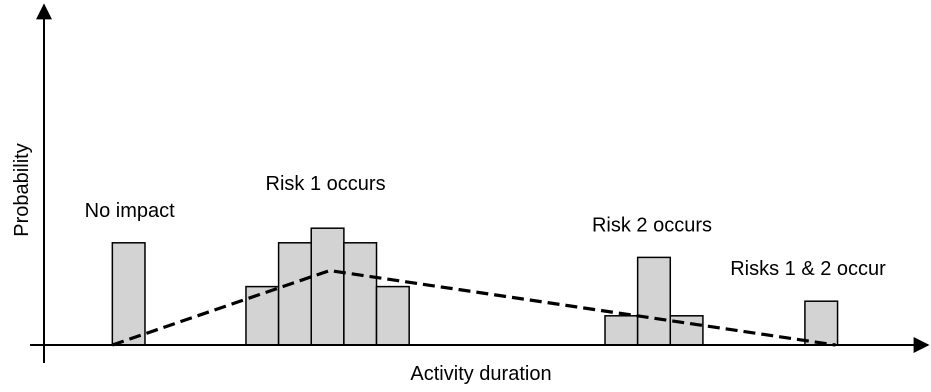 This screenshot has width=931, height=392. What do you see at coordinates (480, 374) in the screenshot?
I see `x-axis-label: Activity duration` at bounding box center [480, 374].